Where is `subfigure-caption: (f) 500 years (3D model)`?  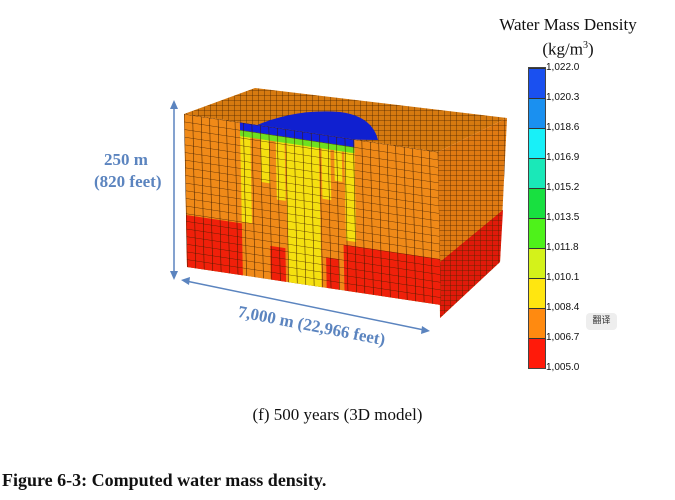
subfigure-caption: (f) 500 years (3D model) is located at coordinates (337, 414).